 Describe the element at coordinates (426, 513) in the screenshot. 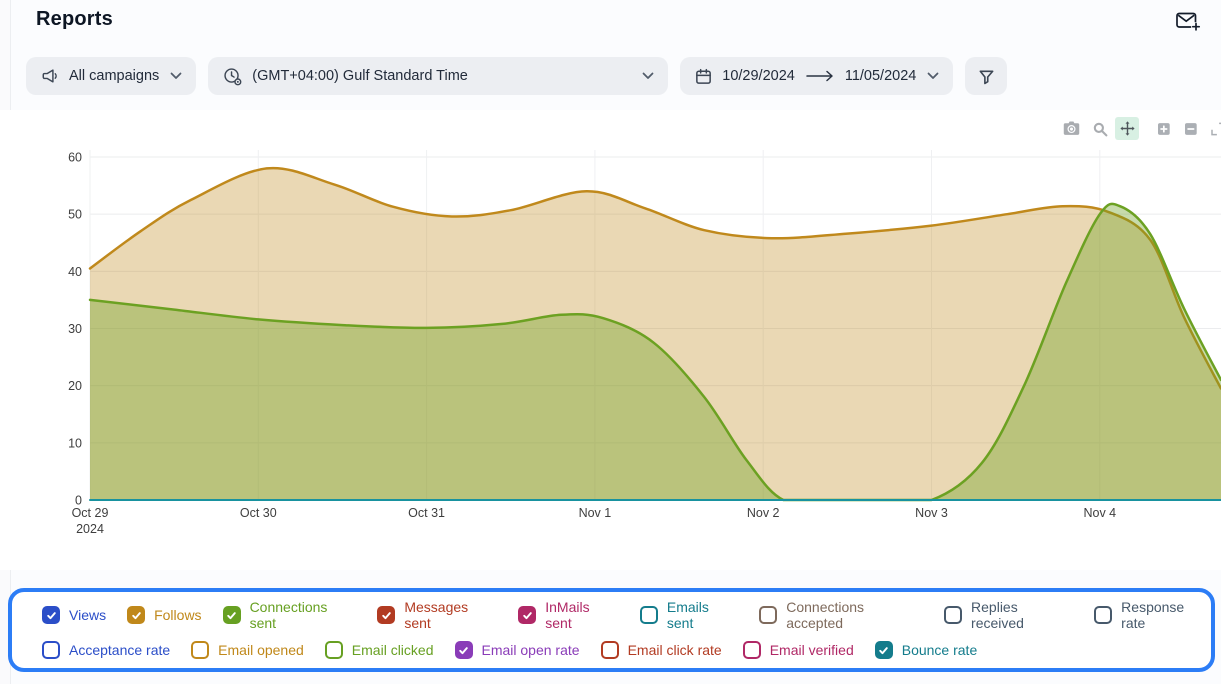

I see `svg-text: Oct 31` at that location.